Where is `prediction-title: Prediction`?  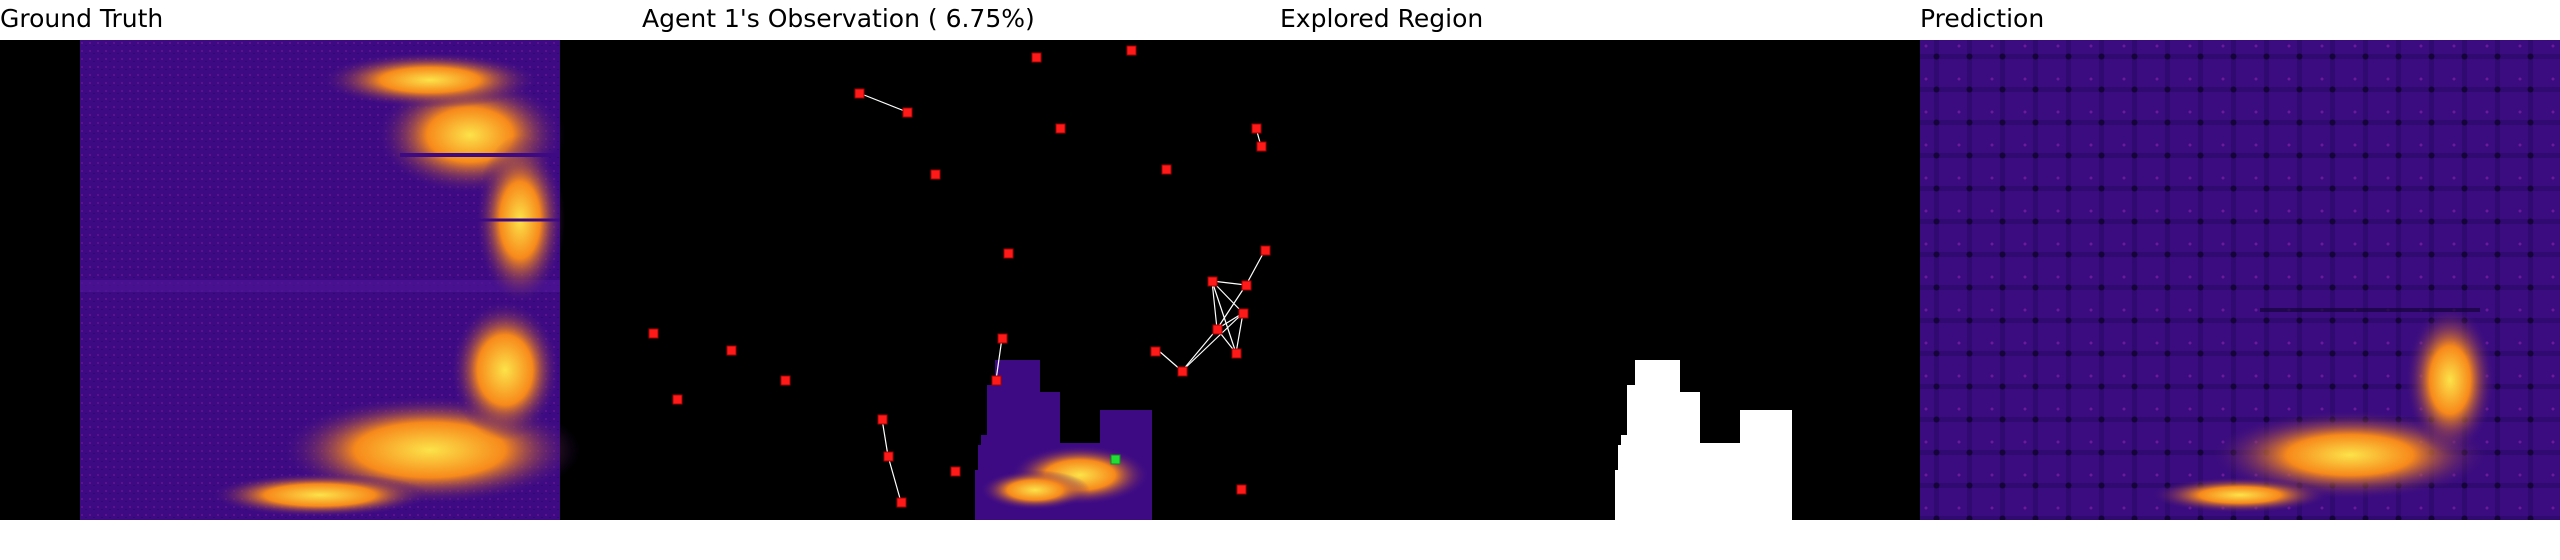
prediction-title: Prediction is located at coordinates (1982, 18).